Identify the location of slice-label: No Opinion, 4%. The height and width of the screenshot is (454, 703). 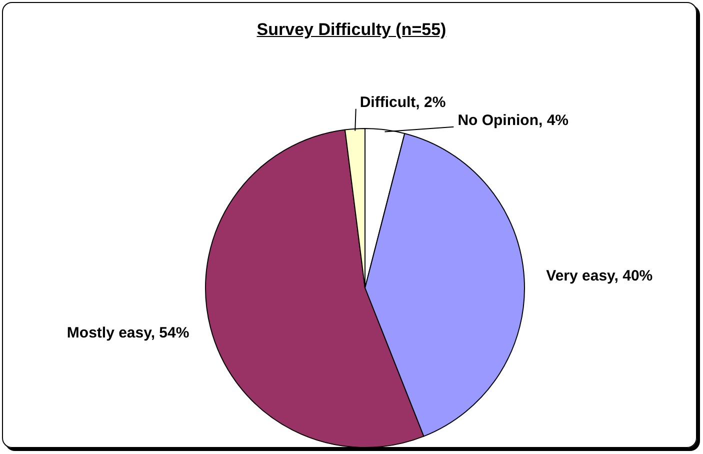
(513, 120).